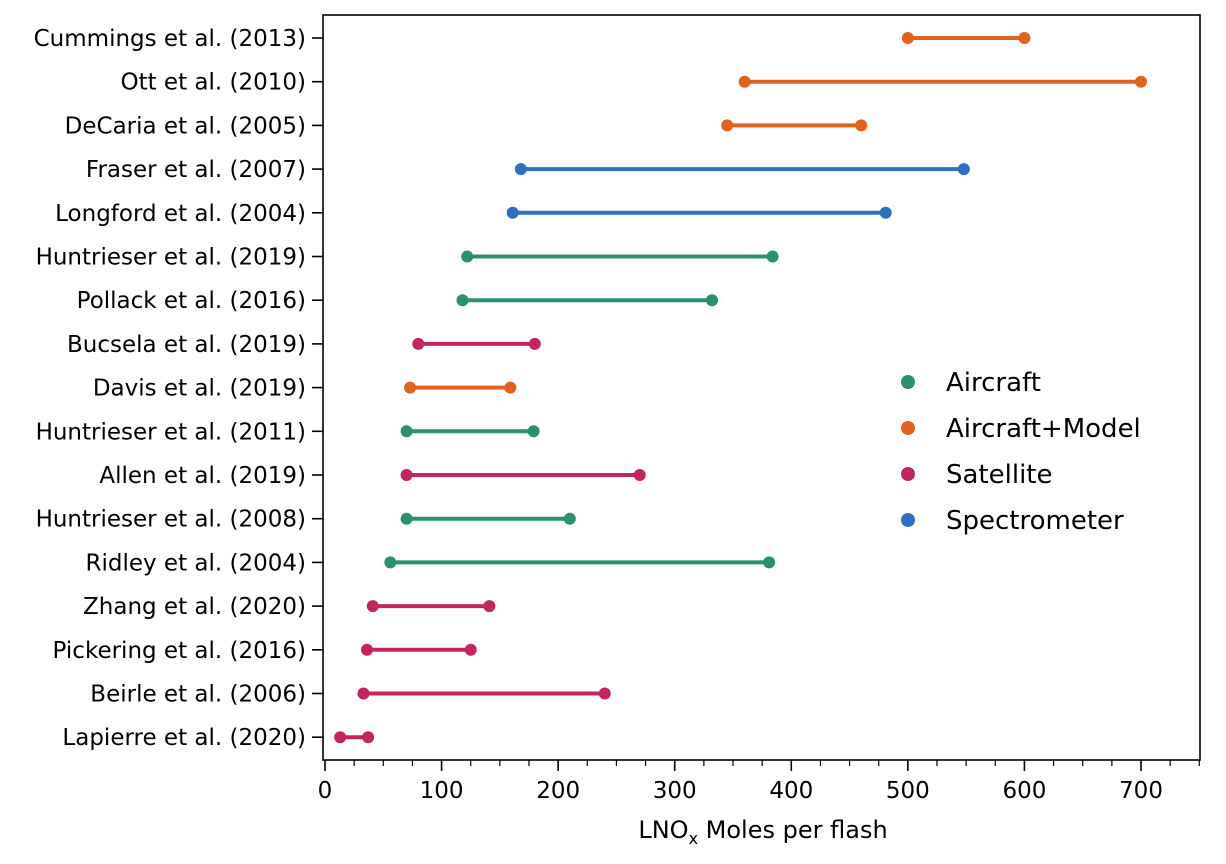  I want to click on legend-label: Satellite, so click(999, 475).